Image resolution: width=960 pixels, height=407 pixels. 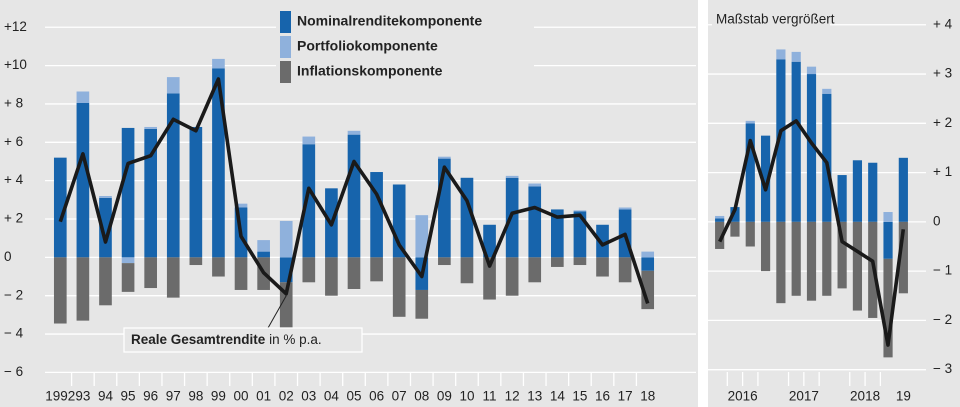 I want to click on label-bg, so click(x=771, y=19).